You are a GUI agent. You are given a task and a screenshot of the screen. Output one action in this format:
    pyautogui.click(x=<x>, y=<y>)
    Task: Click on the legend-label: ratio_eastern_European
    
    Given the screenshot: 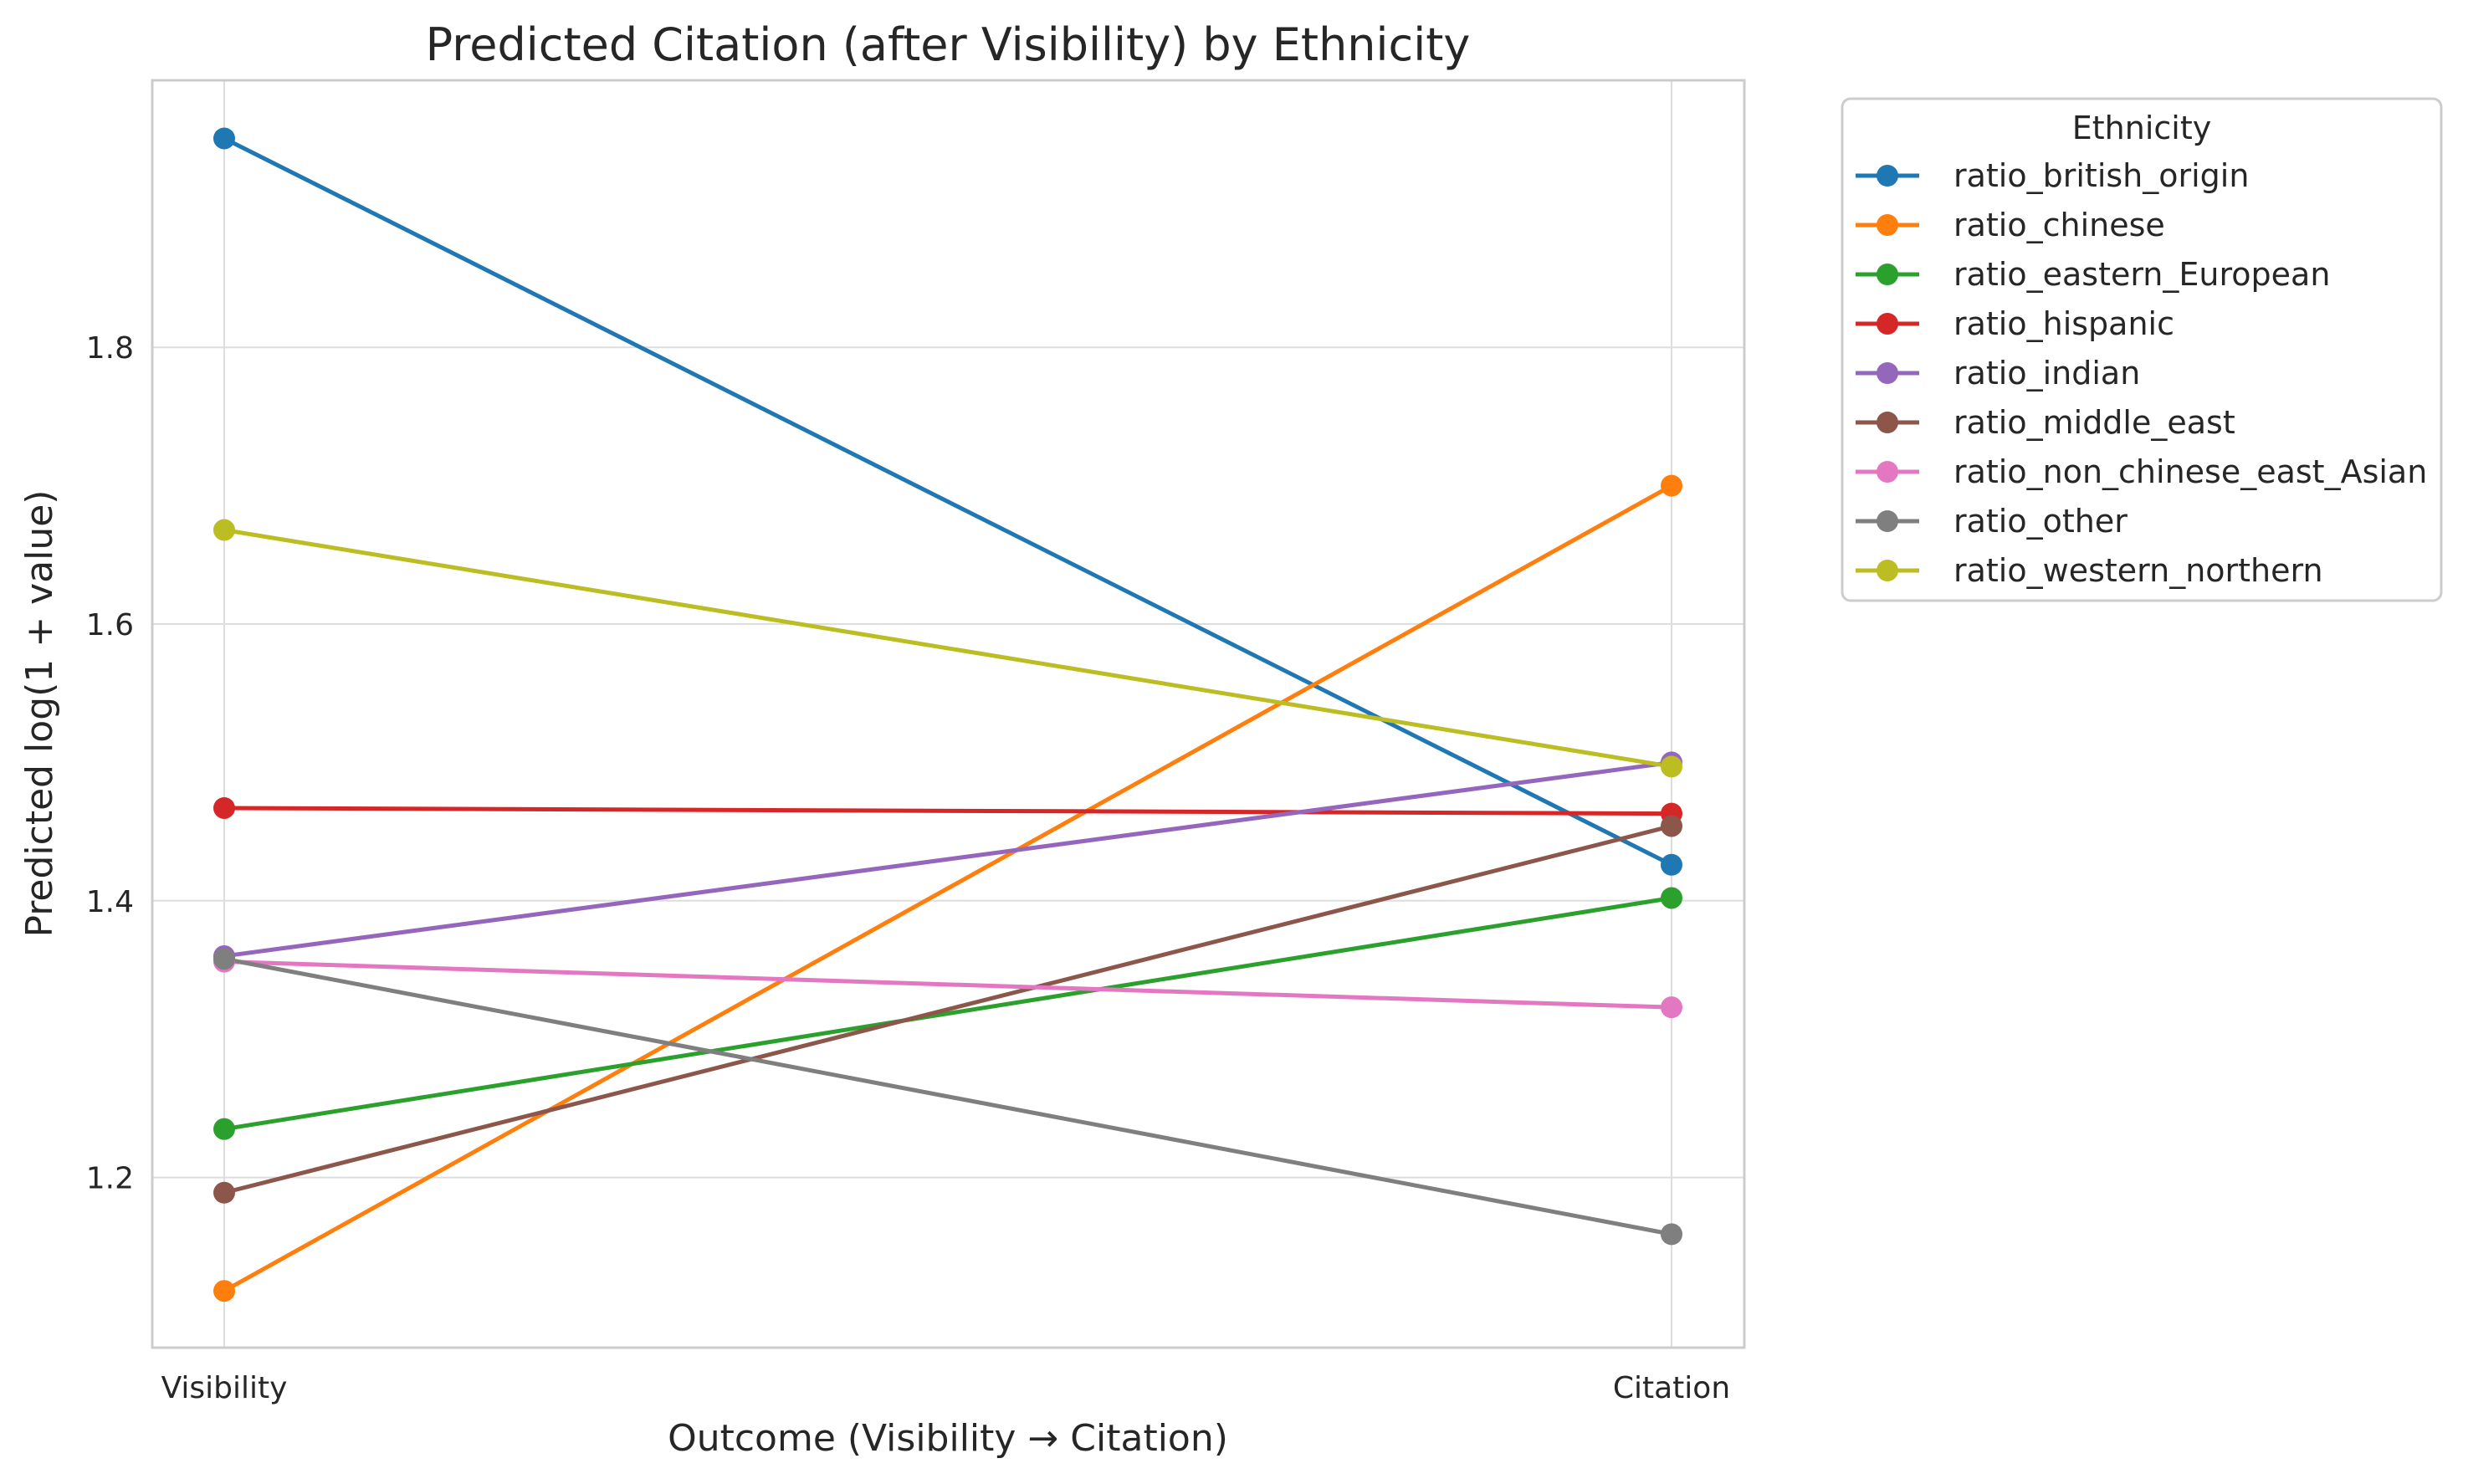 What is the action you would take?
    pyautogui.click(x=2142, y=274)
    